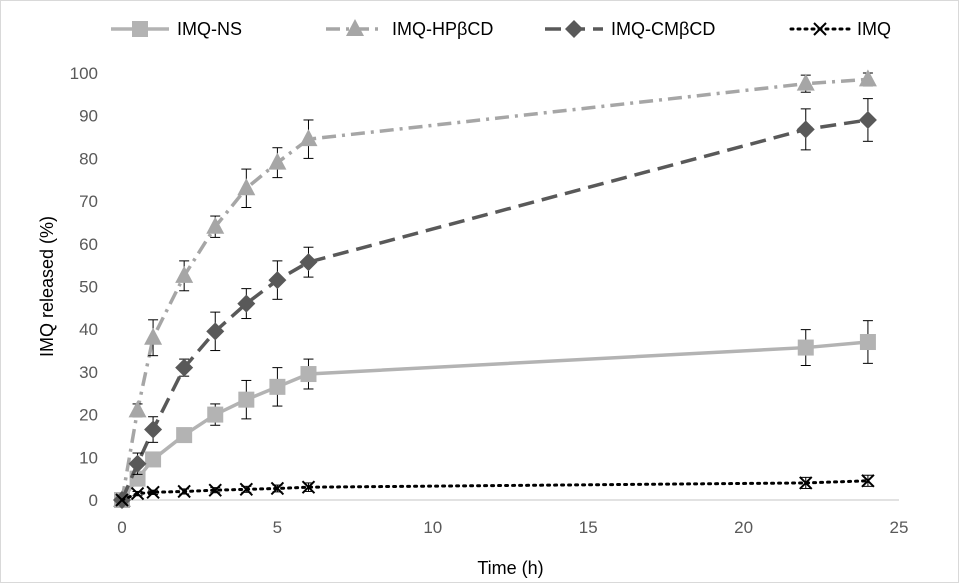  Describe the element at coordinates (899, 527) in the screenshot. I see `x-tick-label: 25` at that location.